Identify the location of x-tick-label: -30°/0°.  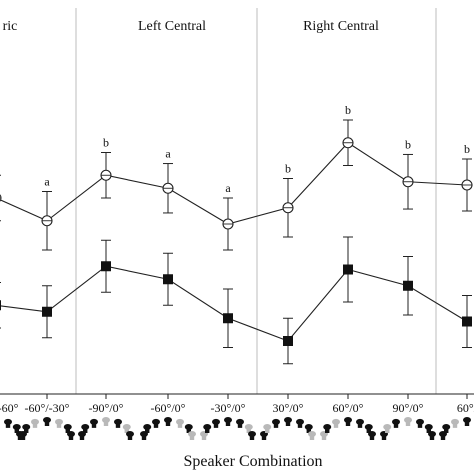
(228, 408).